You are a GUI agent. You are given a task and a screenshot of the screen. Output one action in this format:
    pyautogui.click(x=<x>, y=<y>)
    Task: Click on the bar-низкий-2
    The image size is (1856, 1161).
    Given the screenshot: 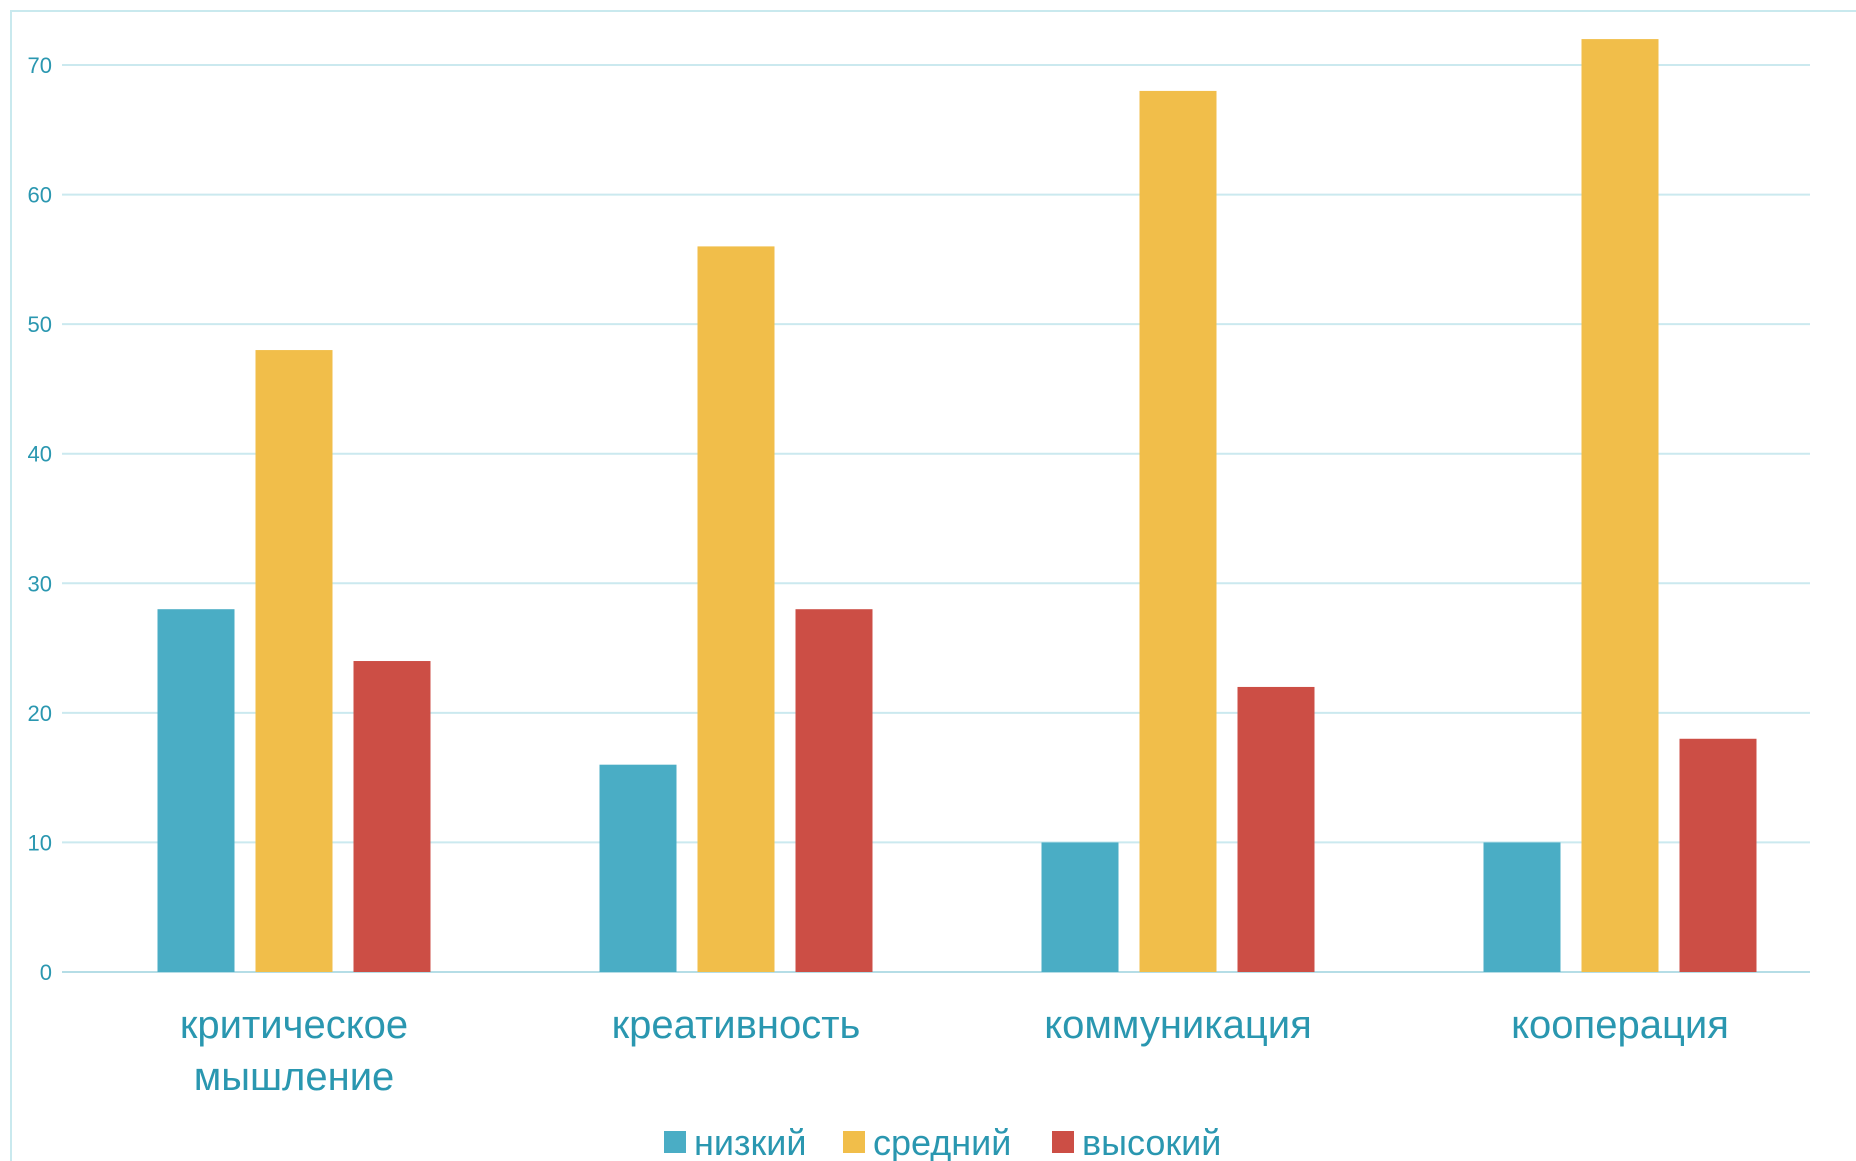 What is the action you would take?
    pyautogui.click(x=1080, y=907)
    